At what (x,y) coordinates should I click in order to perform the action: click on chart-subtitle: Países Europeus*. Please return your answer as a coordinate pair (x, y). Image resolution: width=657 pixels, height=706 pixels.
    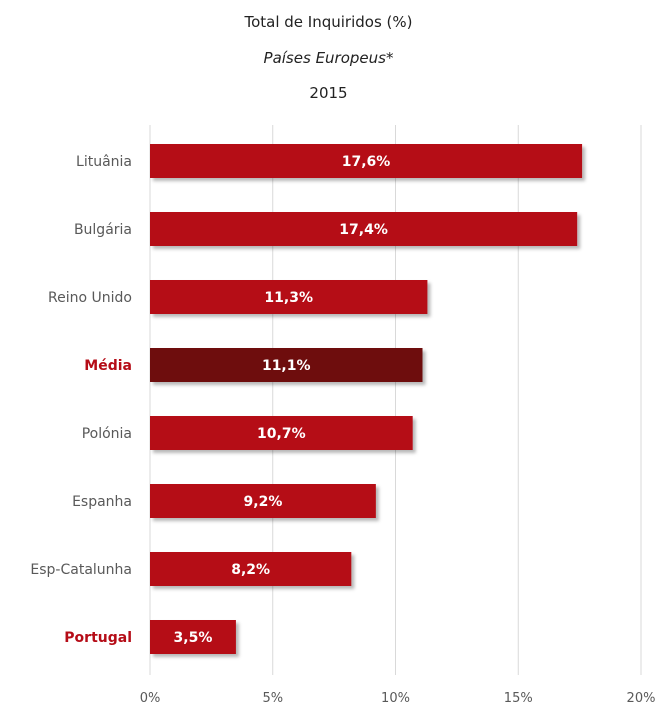
    Looking at the image, I should click on (328, 58).